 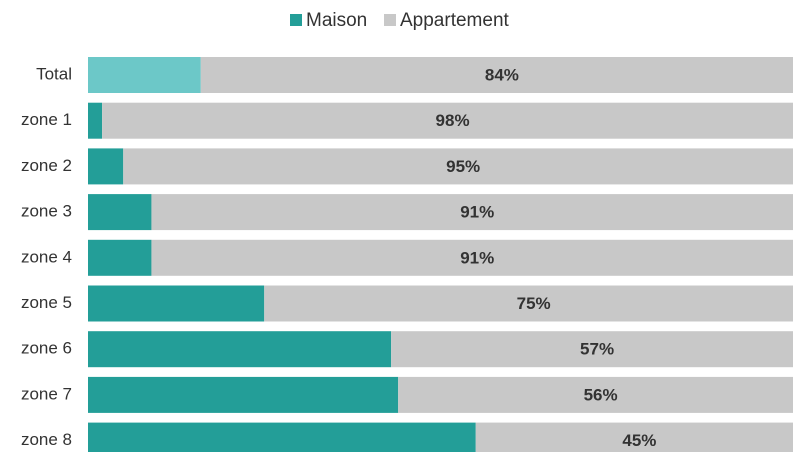 I want to click on y-tick-label: zone 8, so click(x=46, y=439).